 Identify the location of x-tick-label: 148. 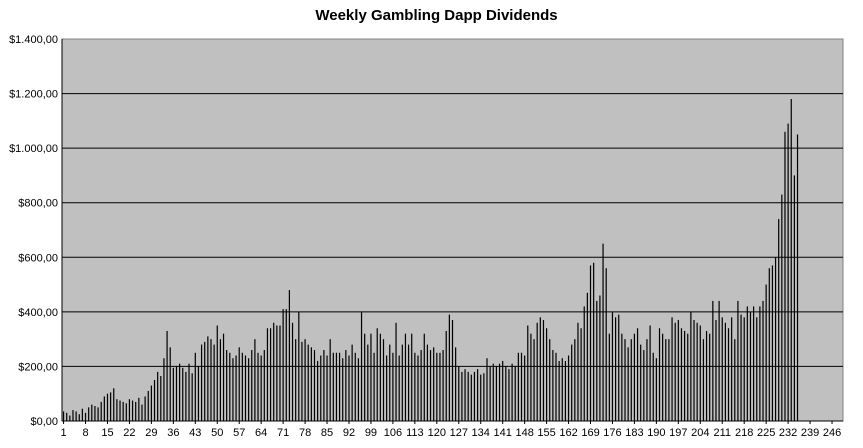
(524, 433).